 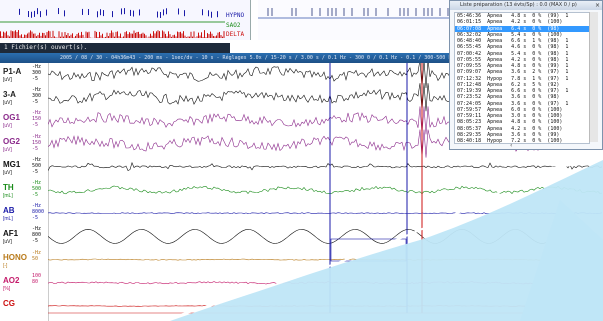 What do you see at coordinates (510, 34) in the screenshot?
I see `event-list-item: 06:32:02 Apnea 5.4 s 0 % (100)` at bounding box center [510, 34].